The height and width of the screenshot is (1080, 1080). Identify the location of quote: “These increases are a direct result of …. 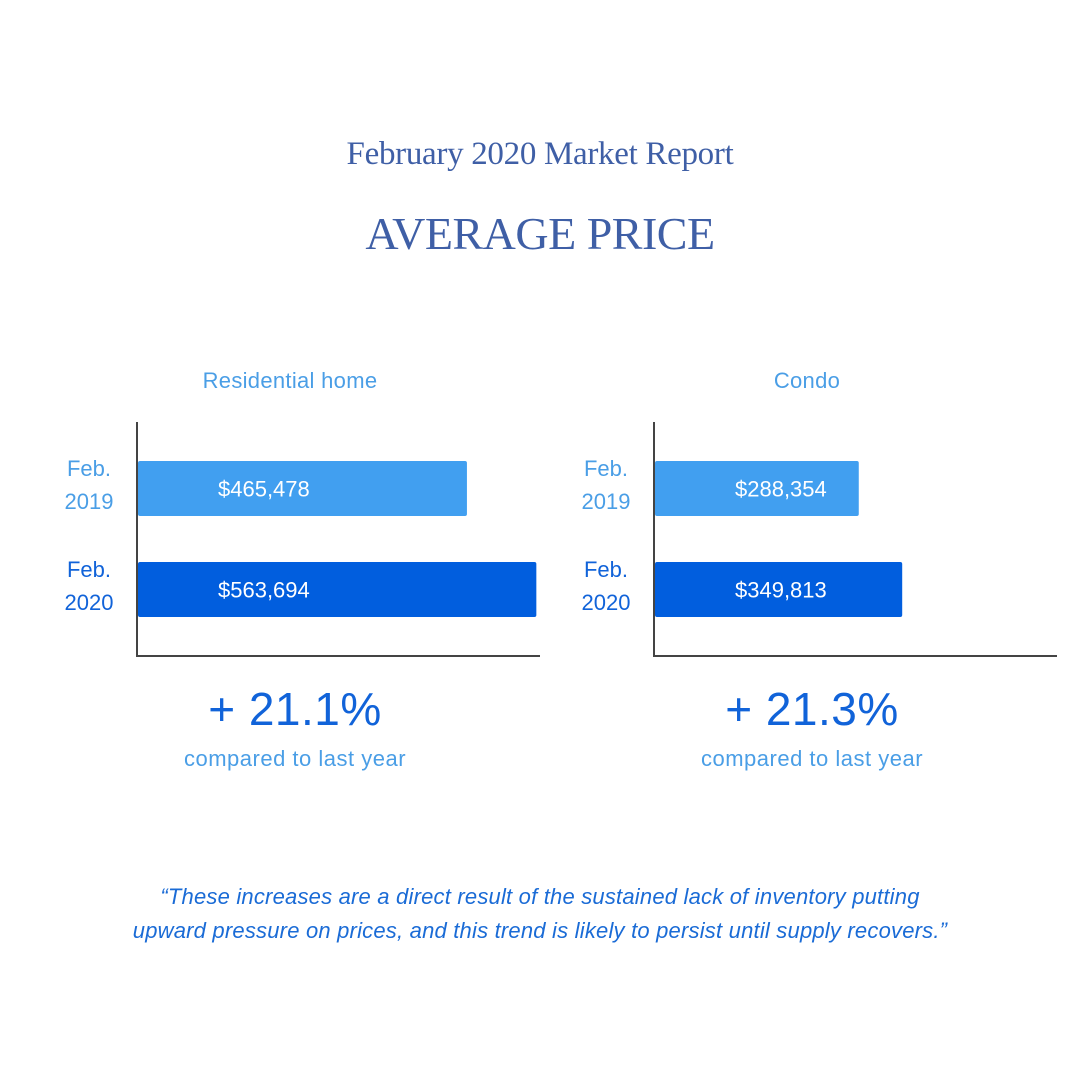
(540, 914).